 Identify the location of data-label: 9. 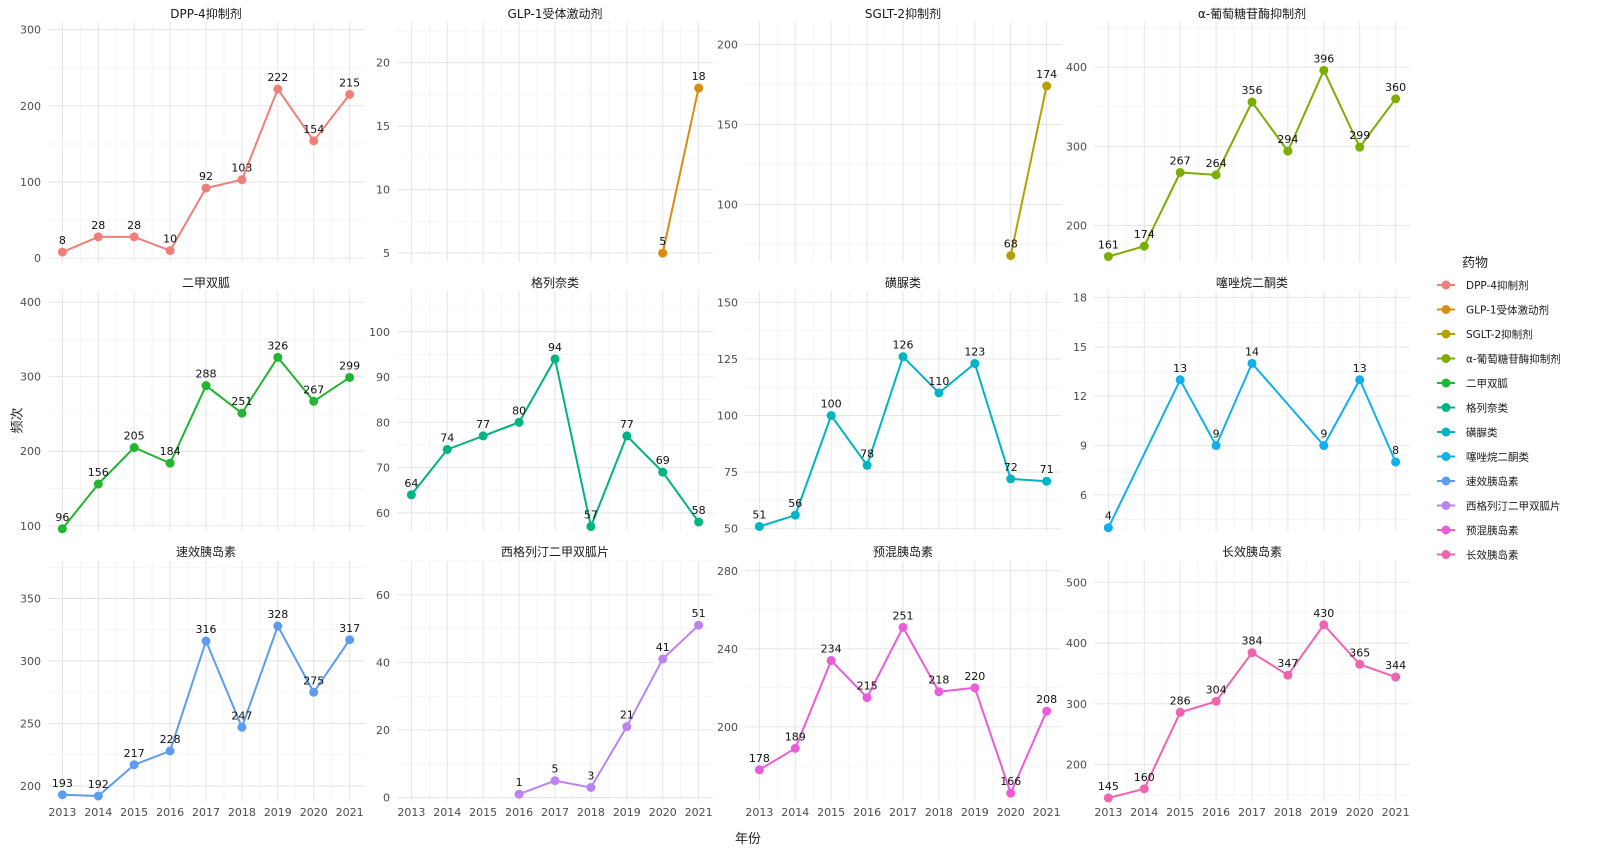
(1323, 434).